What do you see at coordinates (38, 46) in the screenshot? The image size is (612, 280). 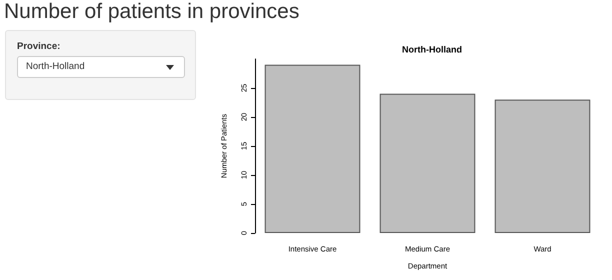 I see `text: Province:` at bounding box center [38, 46].